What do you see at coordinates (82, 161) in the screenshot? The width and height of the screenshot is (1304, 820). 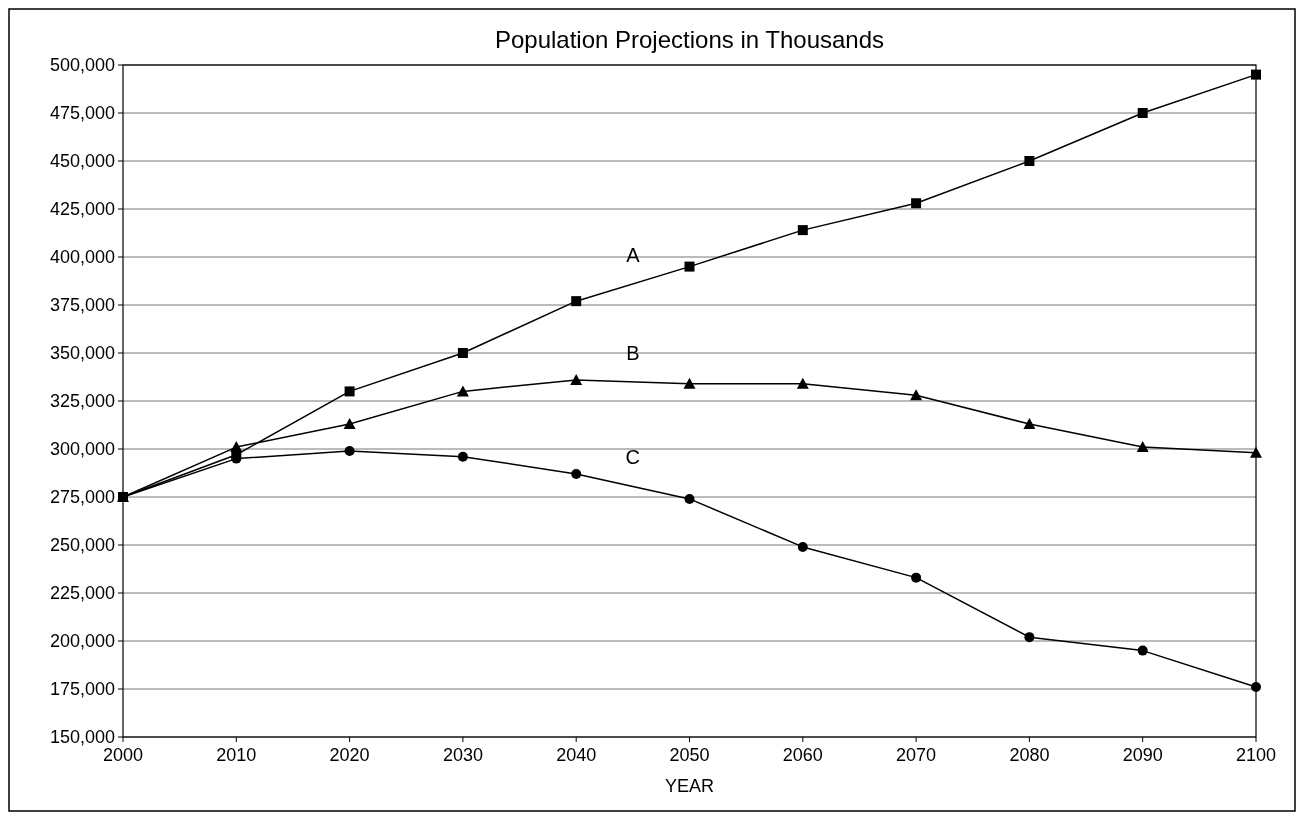 I see `y-tick-label: 450,000` at bounding box center [82, 161].